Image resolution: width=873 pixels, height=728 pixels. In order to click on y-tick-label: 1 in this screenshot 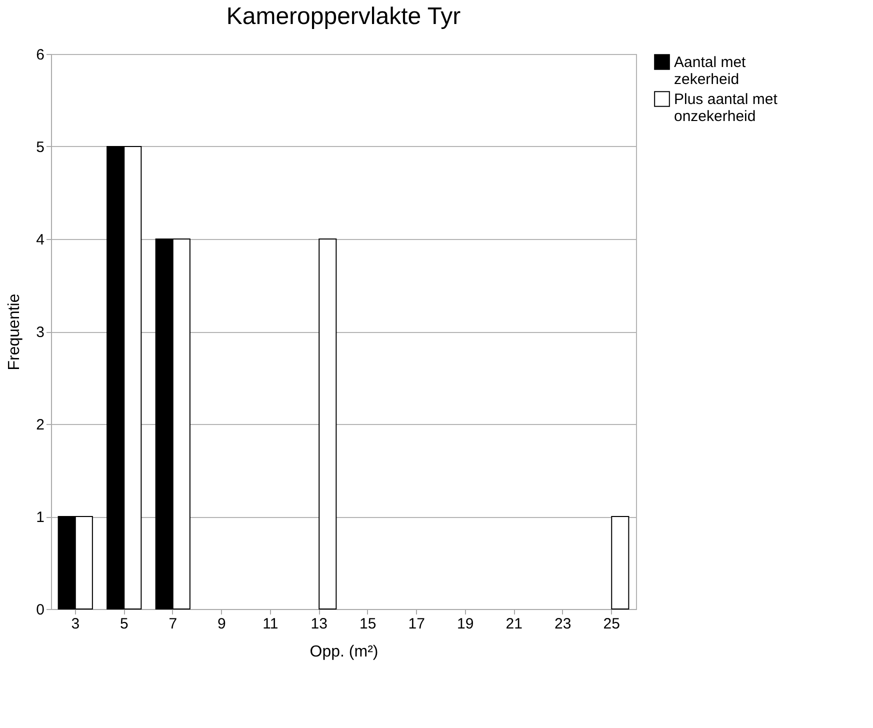, I will do `click(40, 517)`.